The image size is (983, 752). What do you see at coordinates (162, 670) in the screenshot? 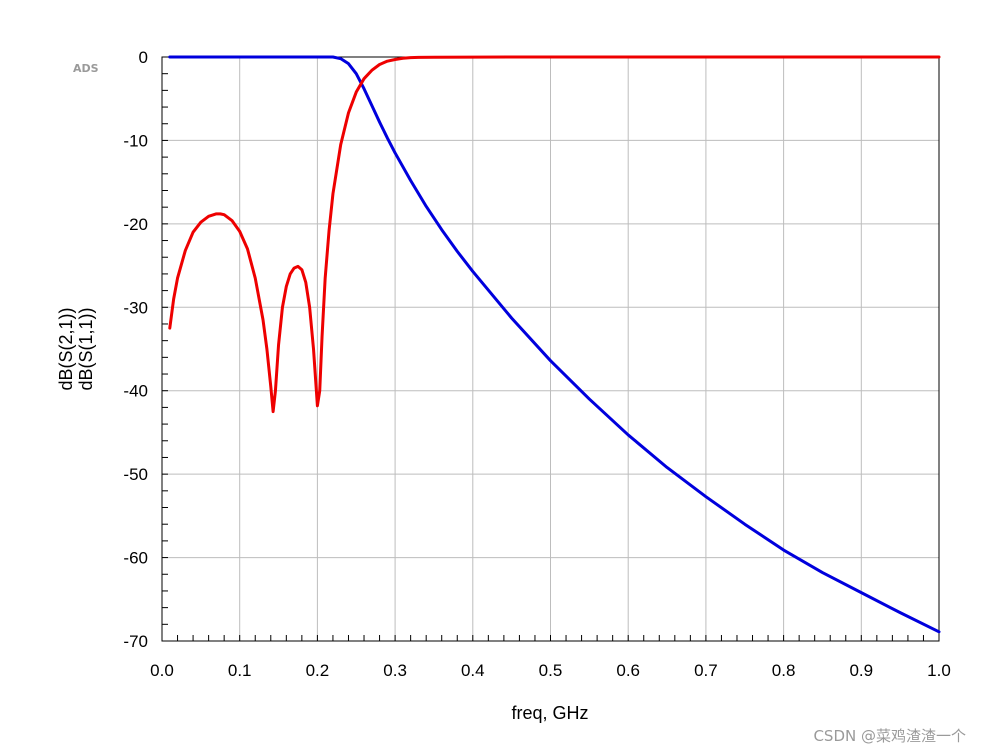
I see `x-tick-label: 0.0` at bounding box center [162, 670].